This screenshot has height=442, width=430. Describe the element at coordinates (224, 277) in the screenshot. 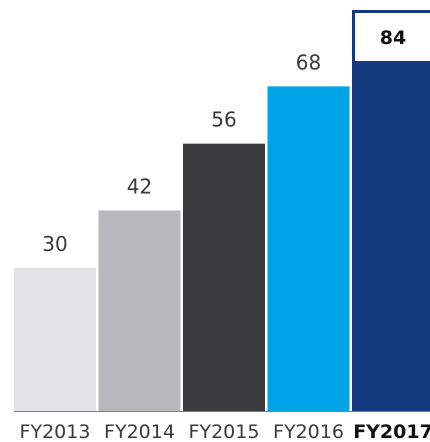

I see `bar-fy2015` at that location.